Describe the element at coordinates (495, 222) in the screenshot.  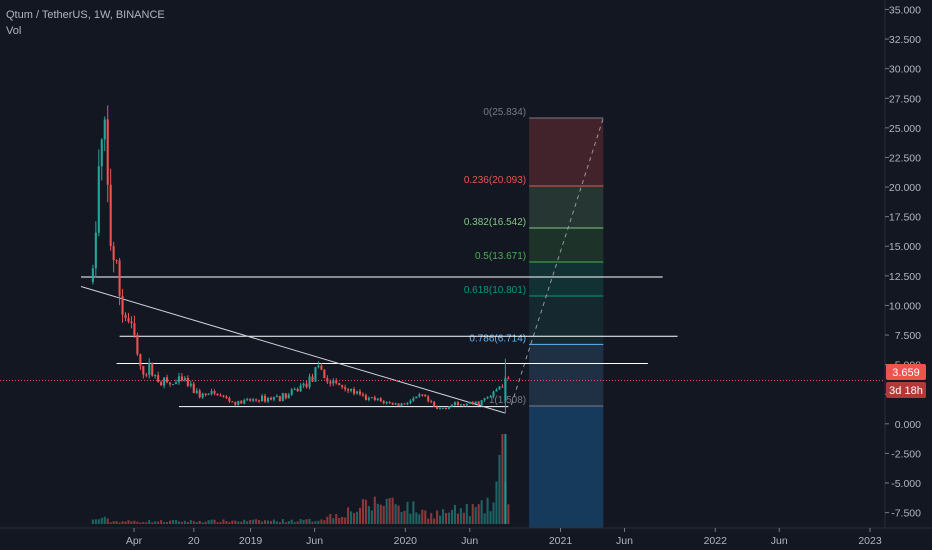
I see `fib-level-label: 0.382(16.542)` at that location.